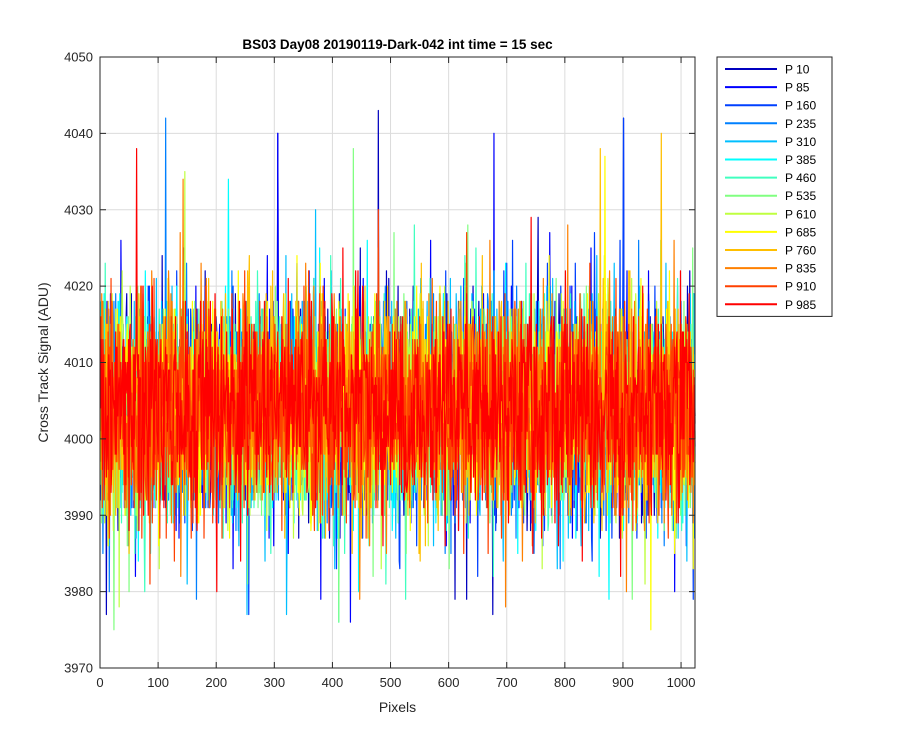 This screenshot has width=900, height=750. I want to click on legend-entry: P 685, so click(800, 232).